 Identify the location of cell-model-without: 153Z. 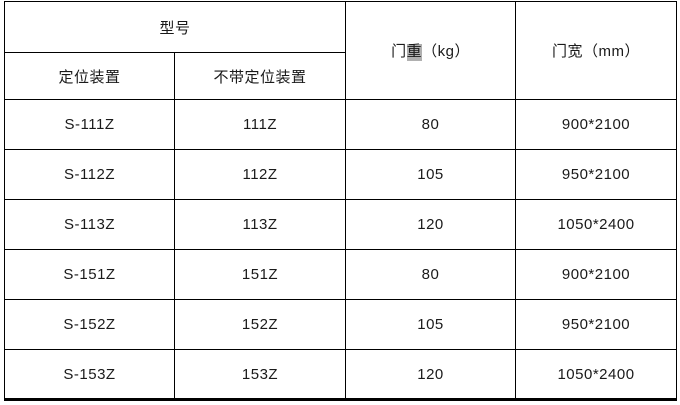
(260, 375).